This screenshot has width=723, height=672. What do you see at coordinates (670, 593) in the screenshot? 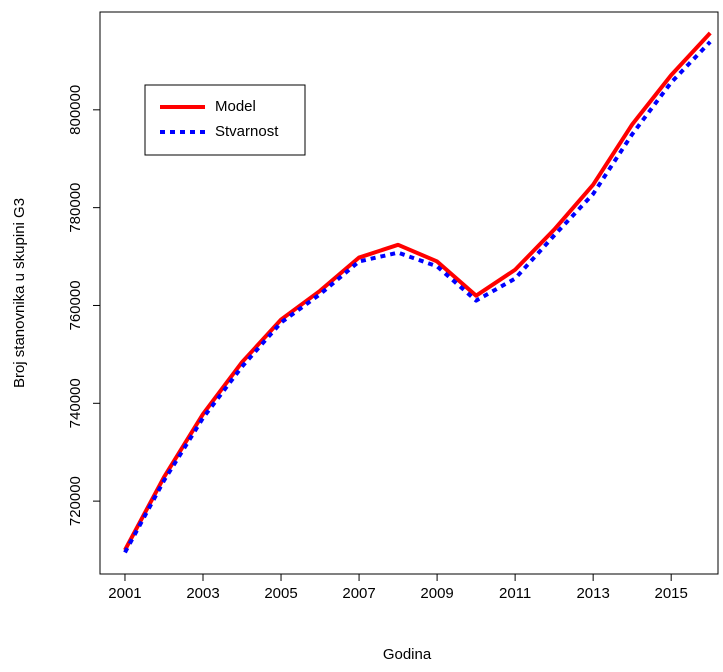
I see `x-tick-label: 2015` at bounding box center [670, 593].